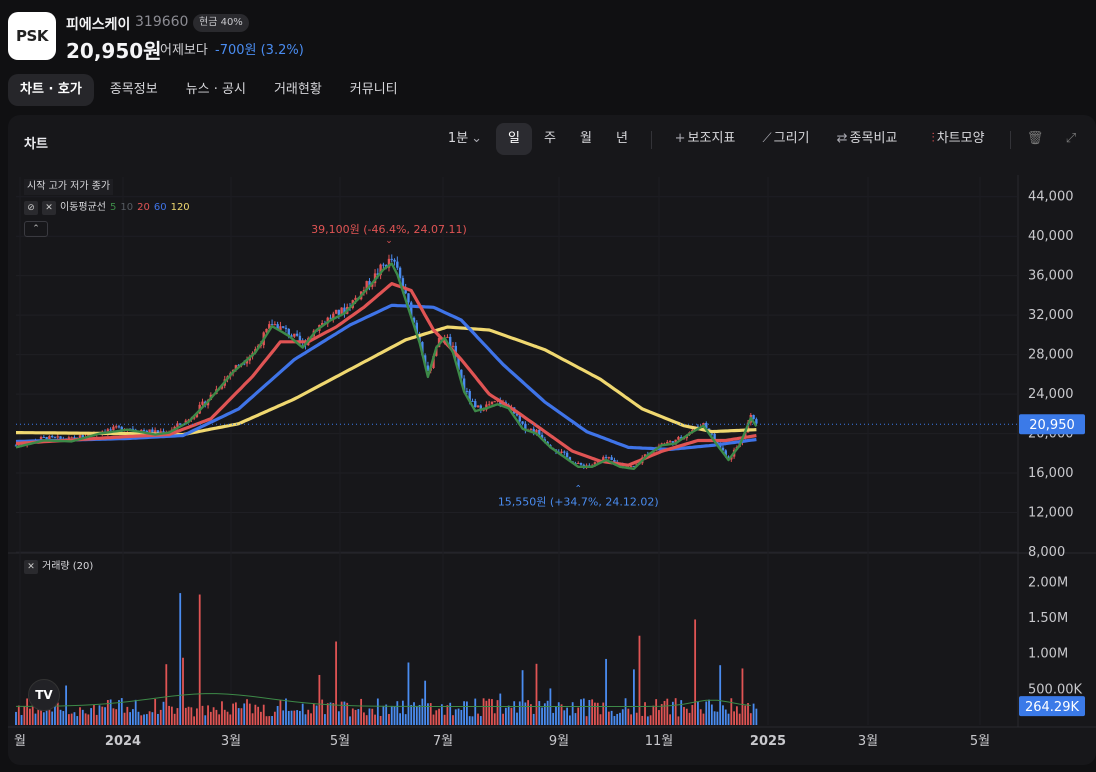 This screenshot has height=772, width=1096. Describe the element at coordinates (1046, 552) in the screenshot. I see `y-tick-label: 8,000` at that location.